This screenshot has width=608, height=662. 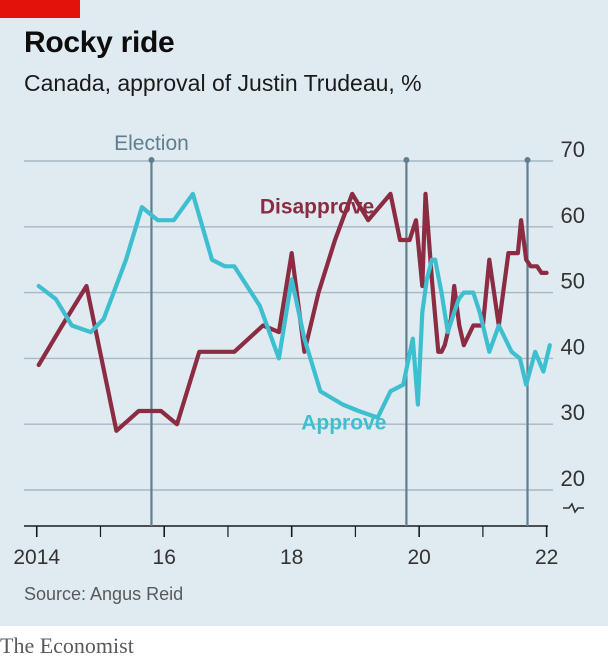 I want to click on y-tick-label-20: 20, so click(x=573, y=478).